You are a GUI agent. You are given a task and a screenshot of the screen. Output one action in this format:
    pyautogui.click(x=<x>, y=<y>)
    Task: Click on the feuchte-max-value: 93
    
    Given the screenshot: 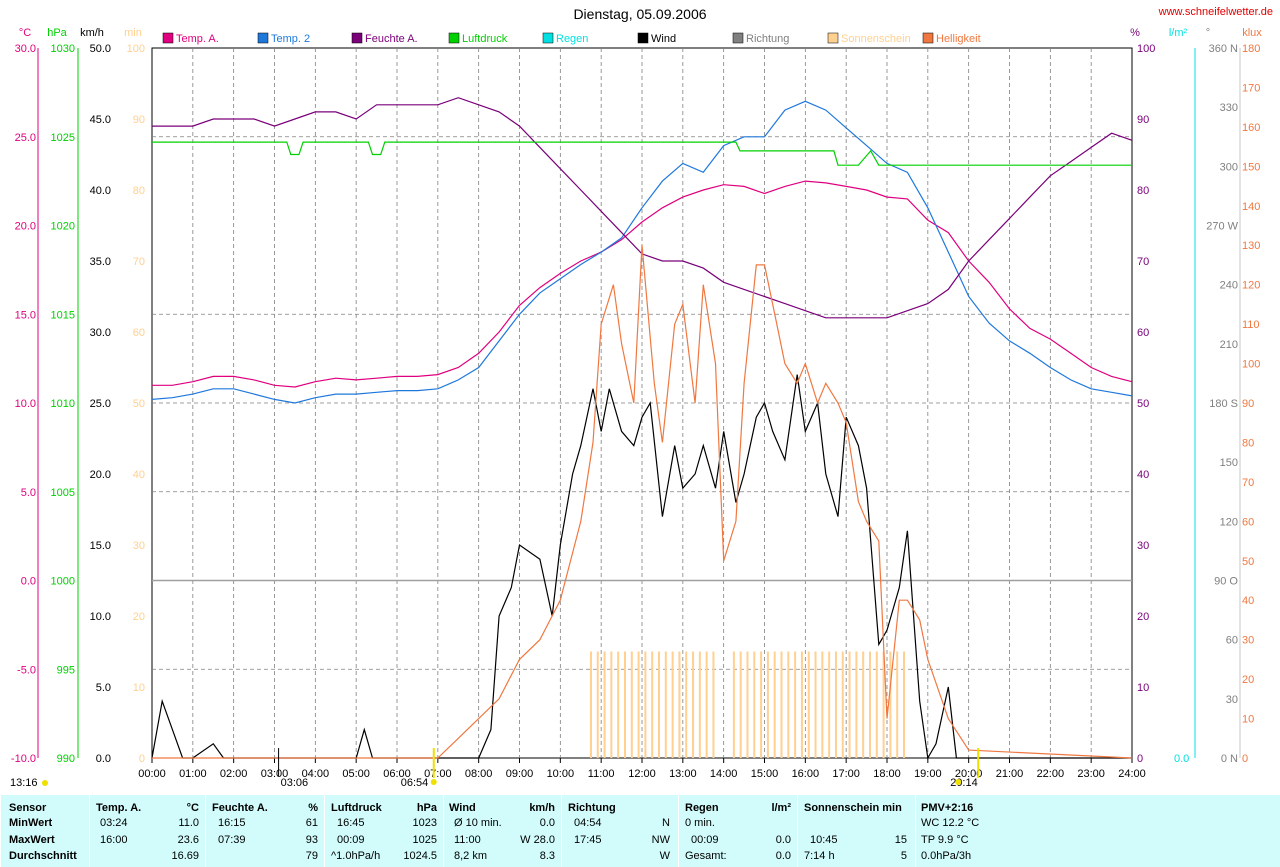 What is the action you would take?
    pyautogui.click(x=311, y=840)
    